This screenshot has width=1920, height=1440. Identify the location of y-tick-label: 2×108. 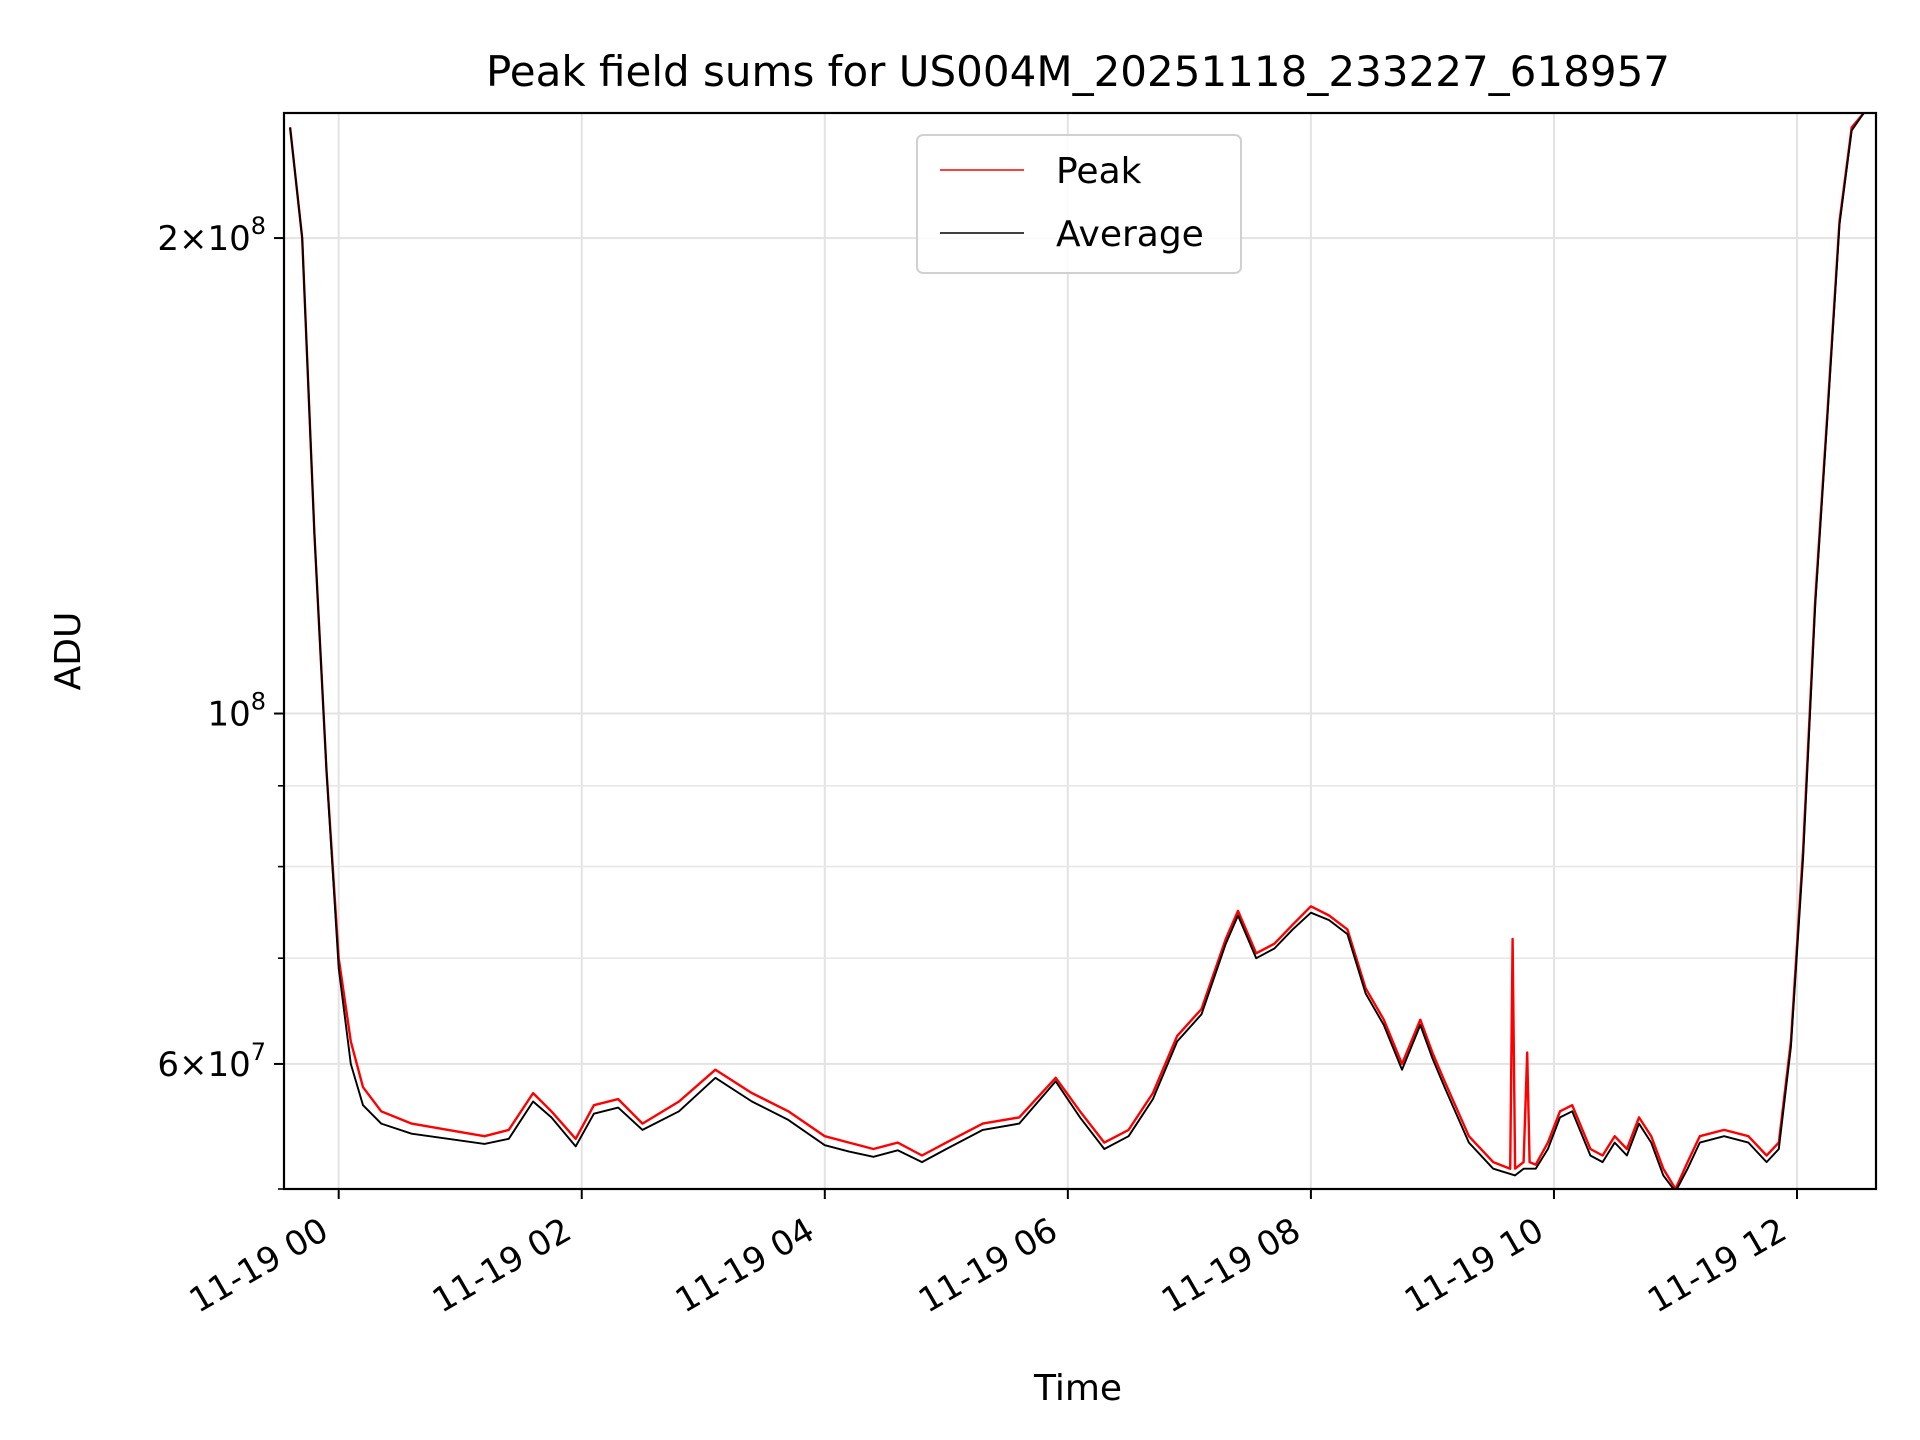
(211, 235).